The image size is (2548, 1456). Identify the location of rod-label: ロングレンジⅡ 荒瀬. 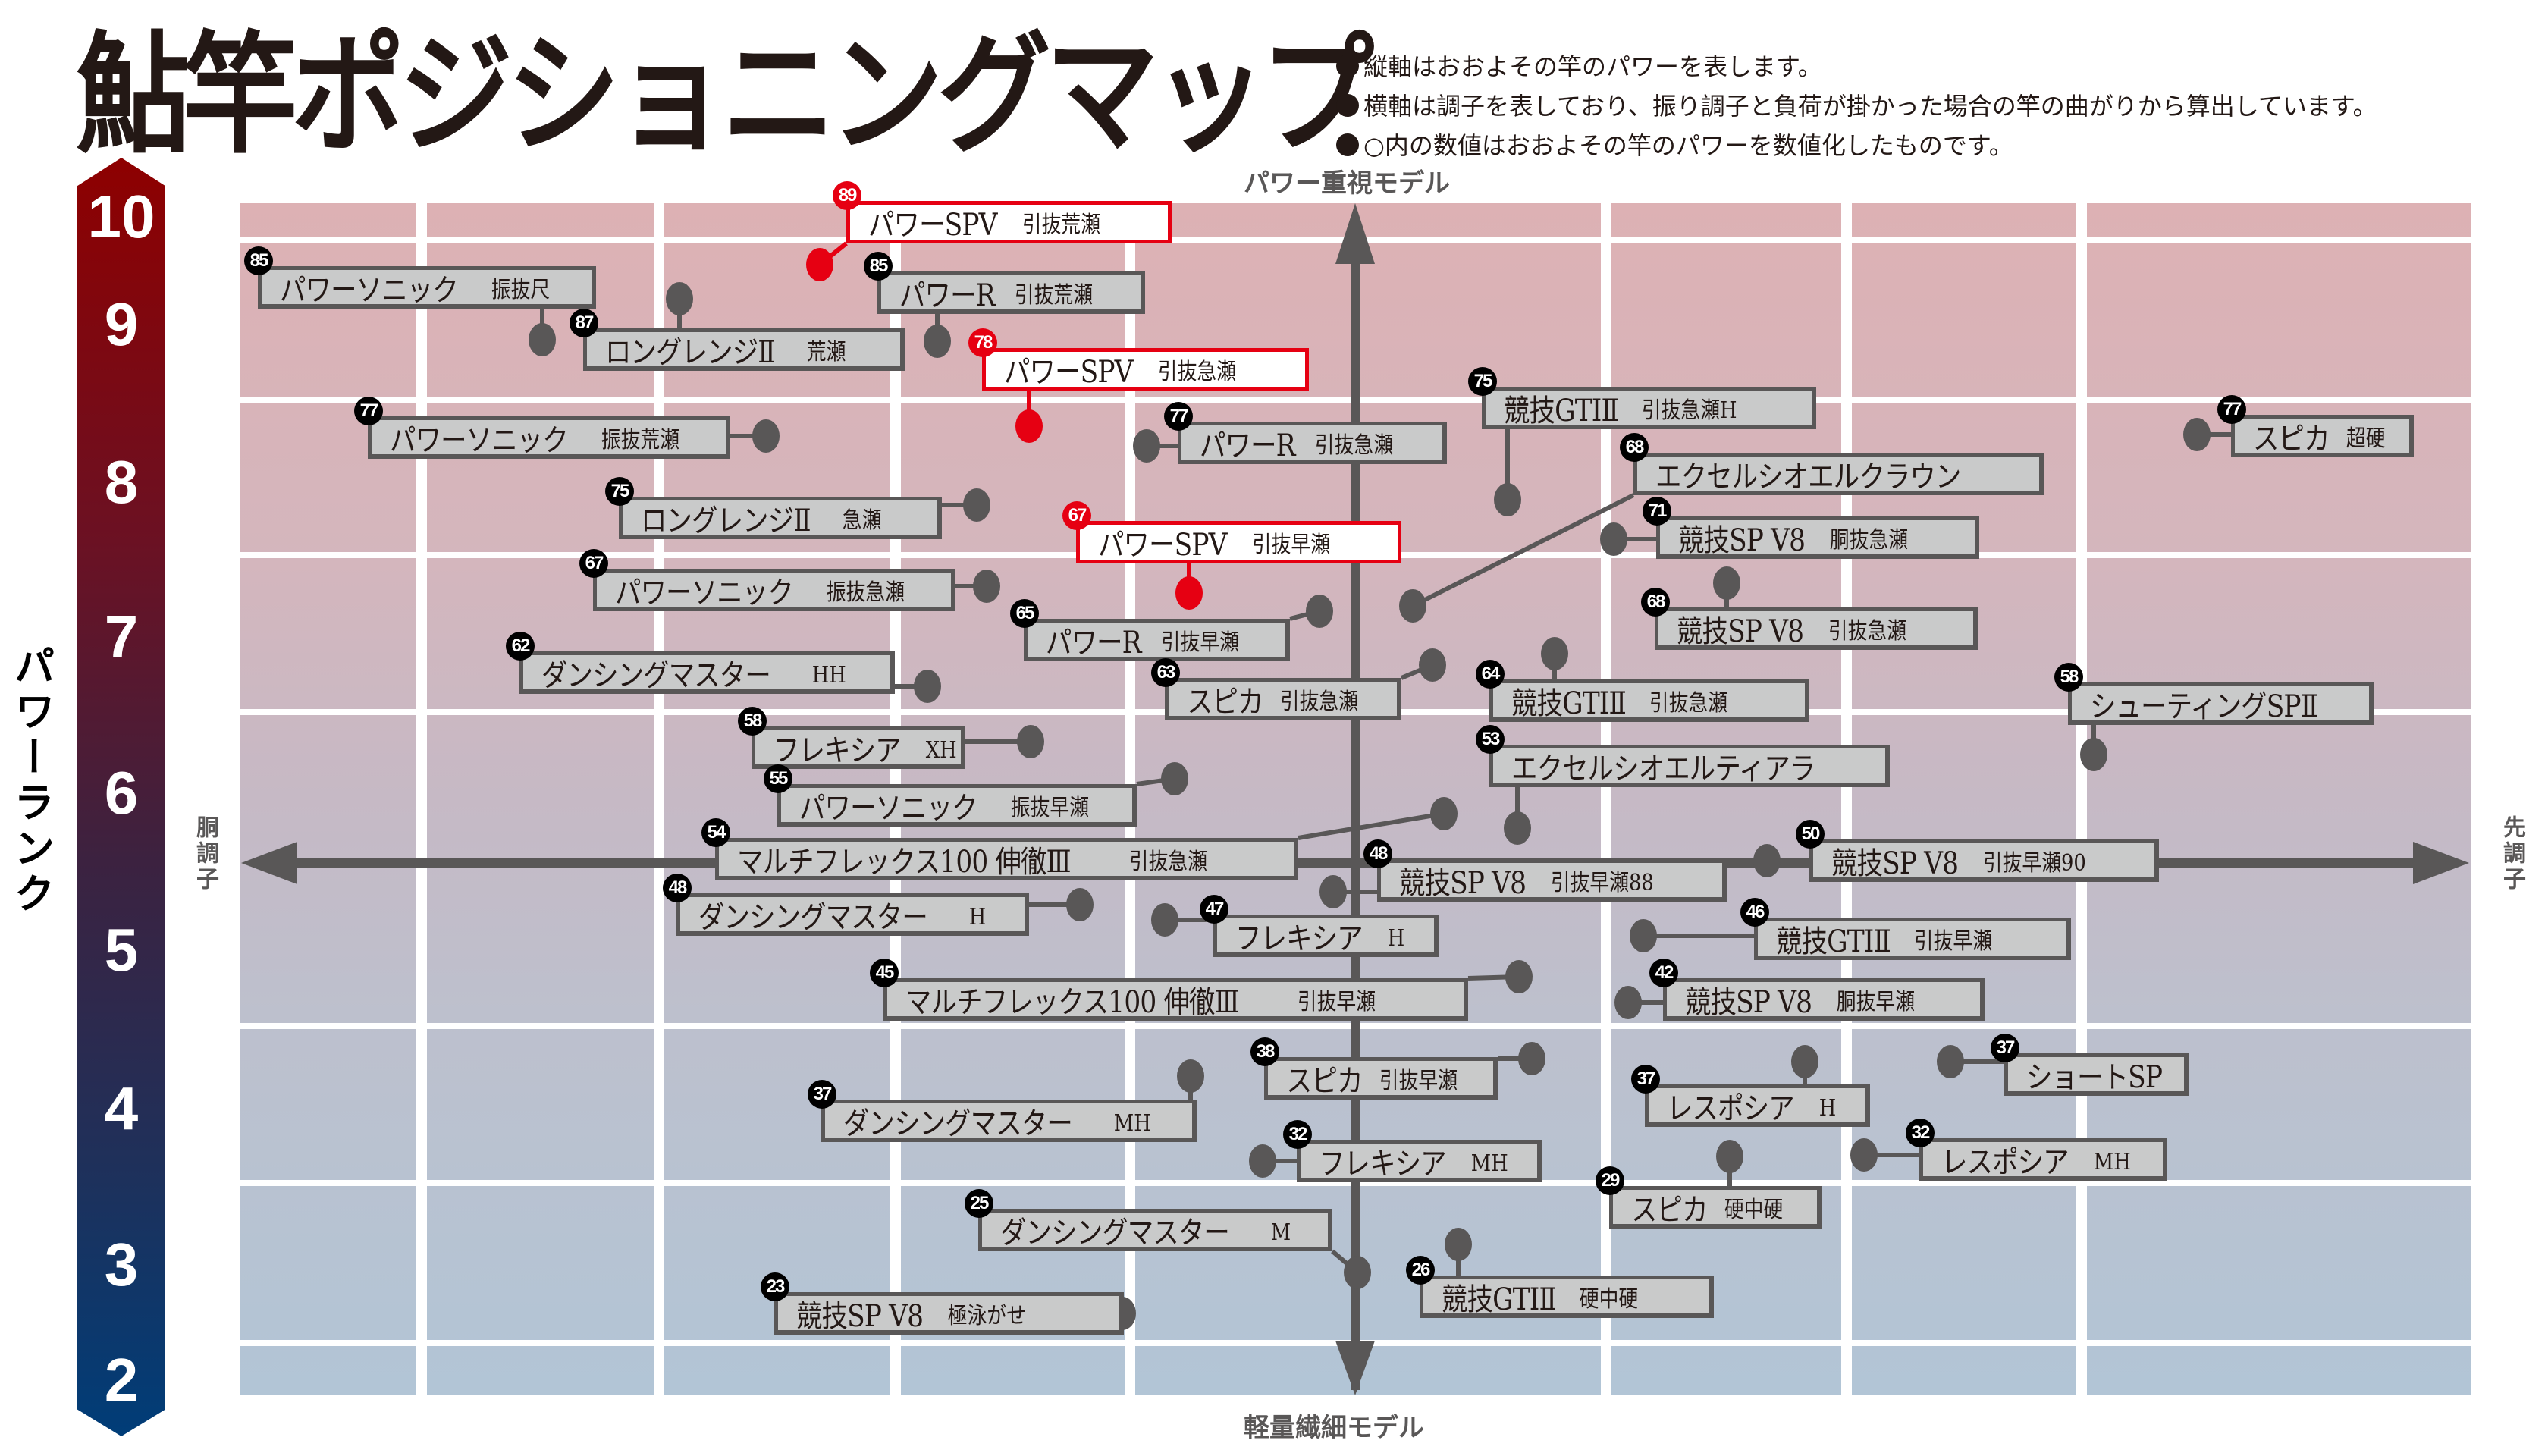
(744, 349).